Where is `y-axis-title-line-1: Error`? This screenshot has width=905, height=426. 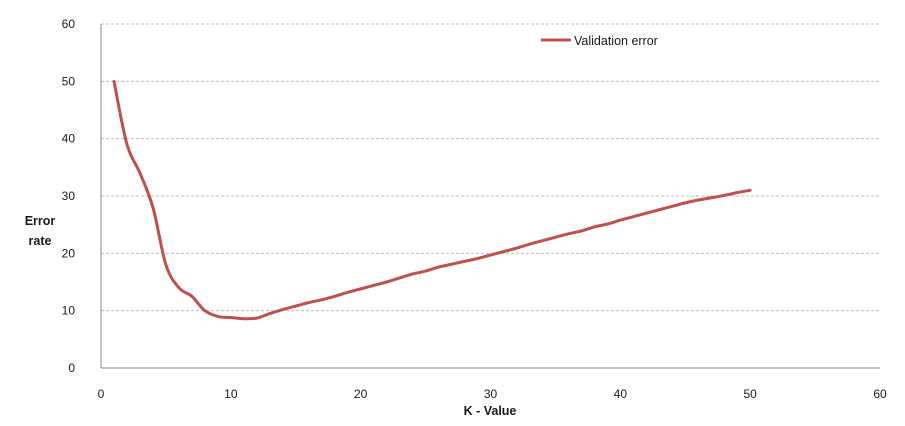 y-axis-title-line-1: Error is located at coordinates (40, 221).